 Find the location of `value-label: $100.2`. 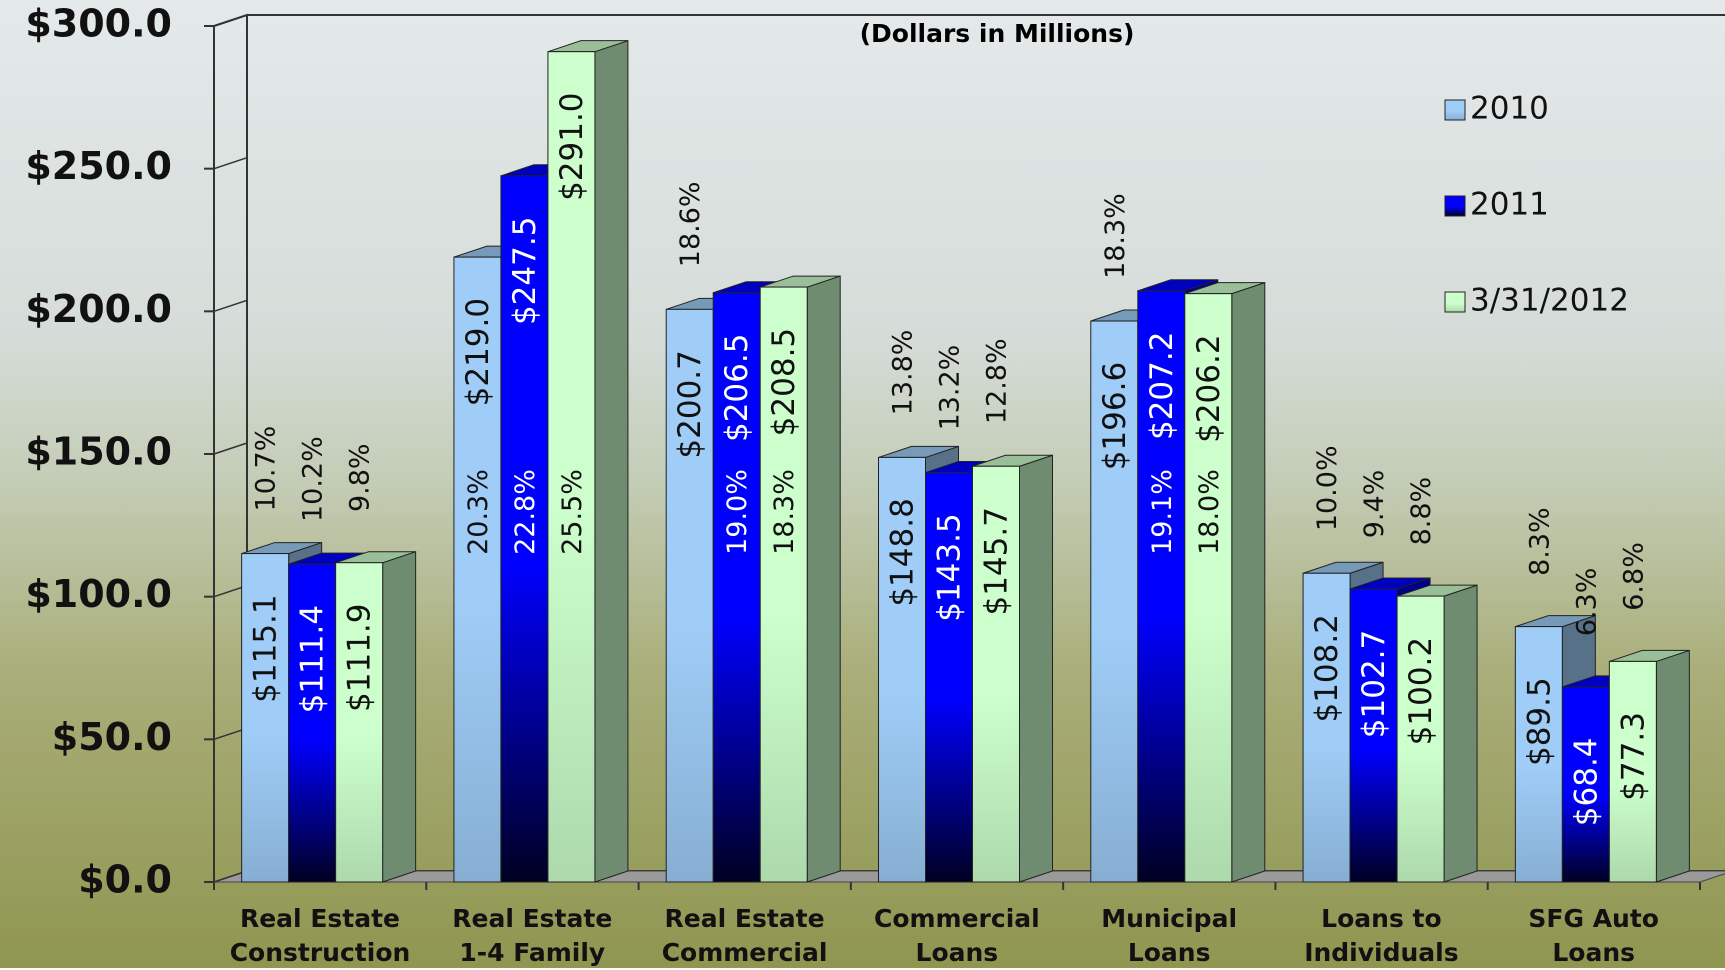

value-label: $100.2 is located at coordinates (1421, 691).